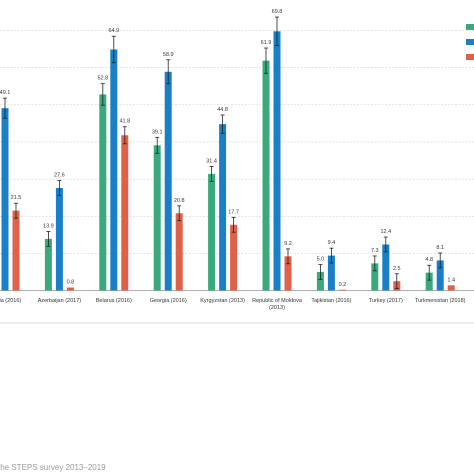 The width and height of the screenshot is (474, 474). Describe the element at coordinates (266, 43) in the screenshot. I see `data-label: 61.9` at that location.